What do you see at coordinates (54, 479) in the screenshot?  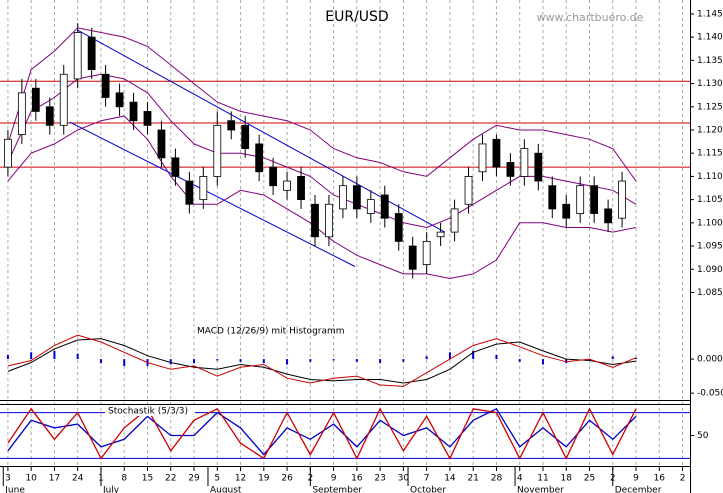 I see `x-tick-label: 17` at bounding box center [54, 479].